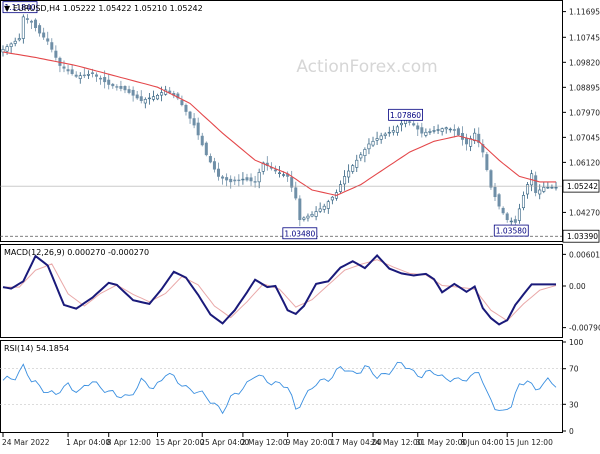  Describe the element at coordinates (481, 442) in the screenshot. I see `time-tick-label: 8 Jun 04:00` at that location.